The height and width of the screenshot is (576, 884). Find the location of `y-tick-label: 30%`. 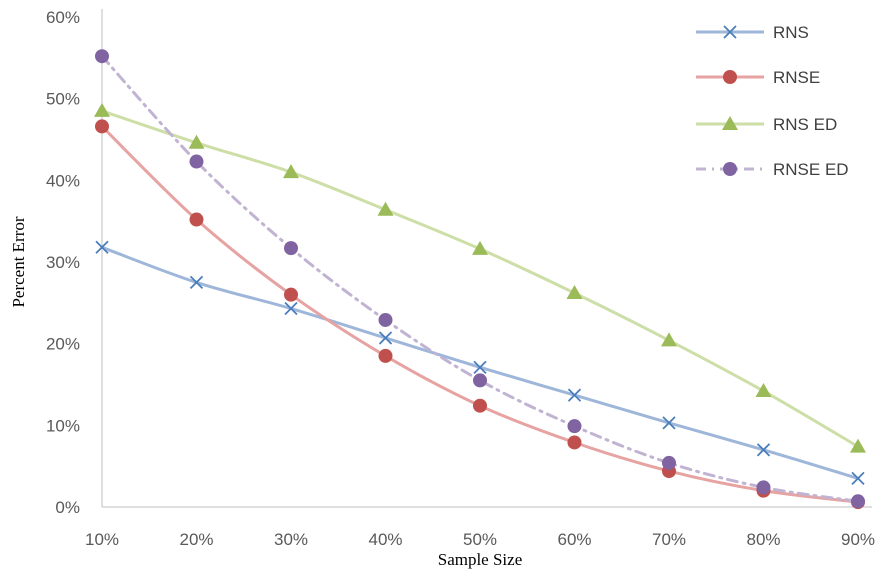

y-tick-label: 30% is located at coordinates (63, 262).